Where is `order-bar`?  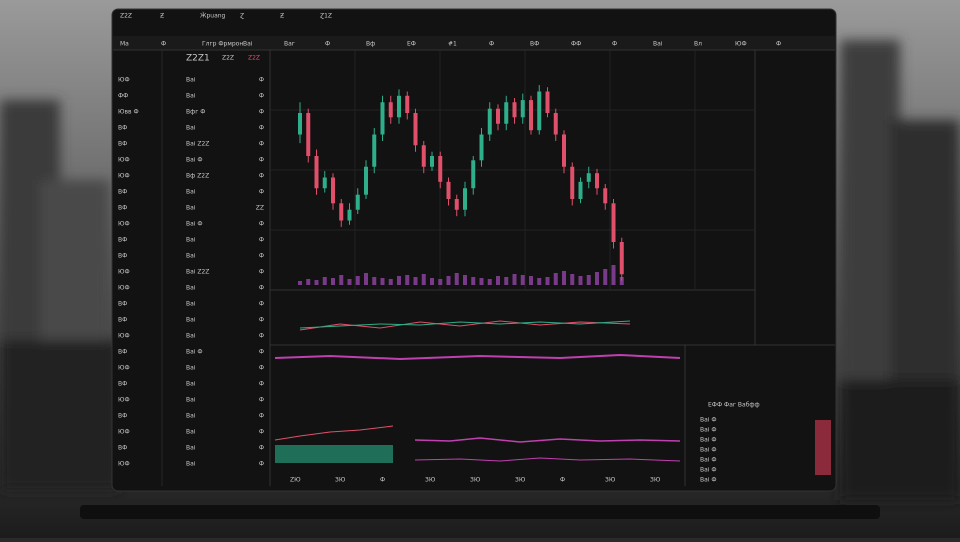 order-bar is located at coordinates (823, 447).